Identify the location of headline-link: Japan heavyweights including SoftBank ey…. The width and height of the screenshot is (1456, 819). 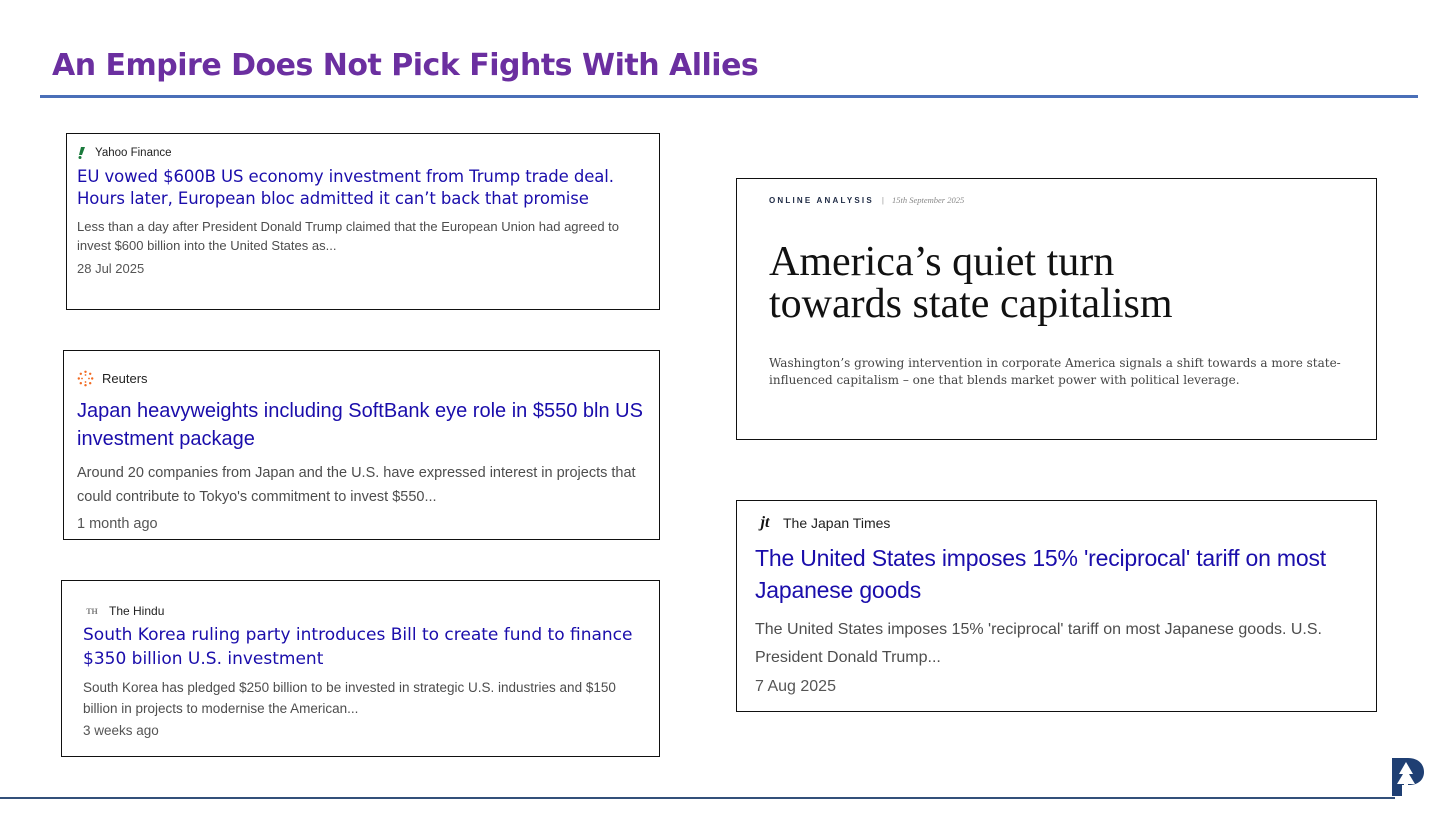
(360, 425).